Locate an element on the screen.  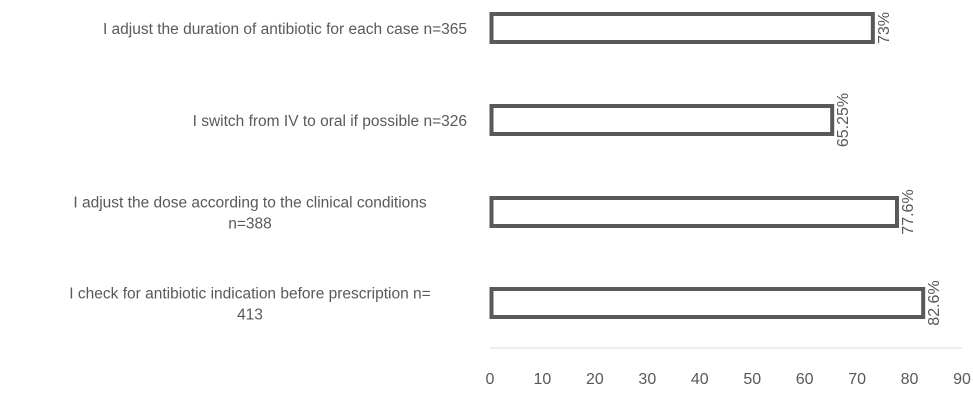
data-label: 82.6% is located at coordinates (934, 302).